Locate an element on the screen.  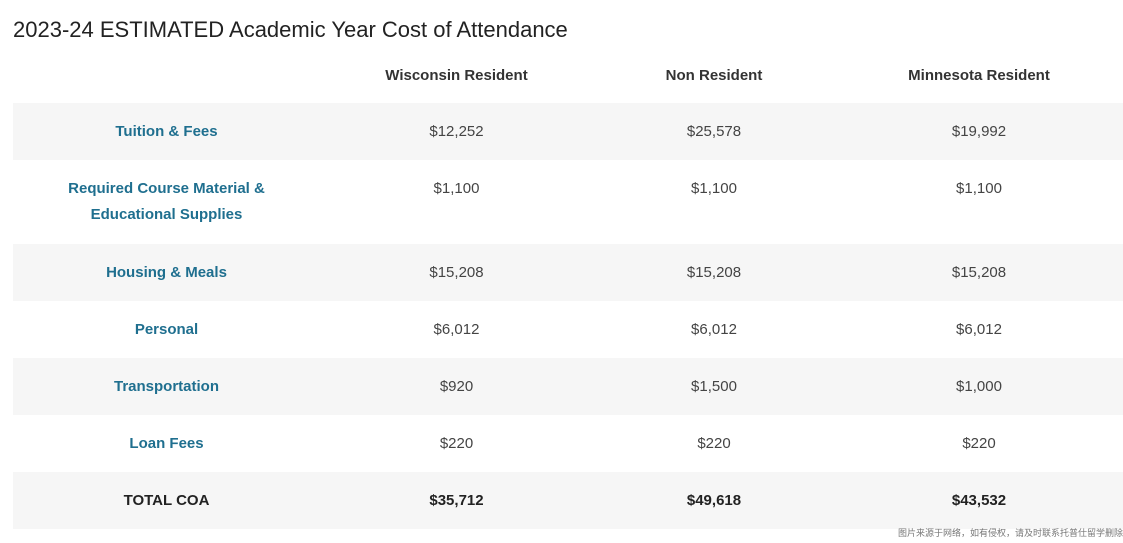
cell-minnesota: $6,012 is located at coordinates (979, 329).